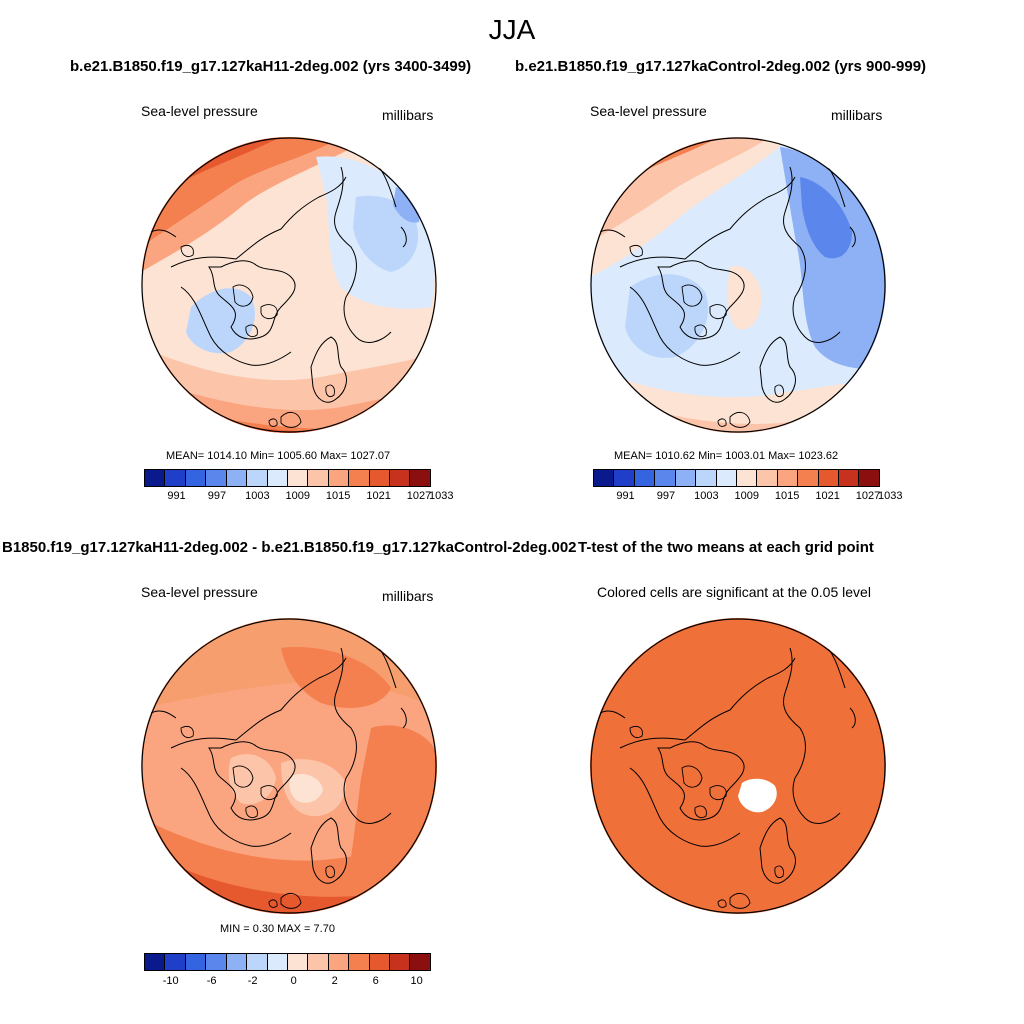 Image resolution: width=1024 pixels, height=1024 pixels. What do you see at coordinates (287, 982) in the screenshot?
I see `colorbar-ticks-bottom-left: -10 -6 -2 0 2 6 10` at bounding box center [287, 982].